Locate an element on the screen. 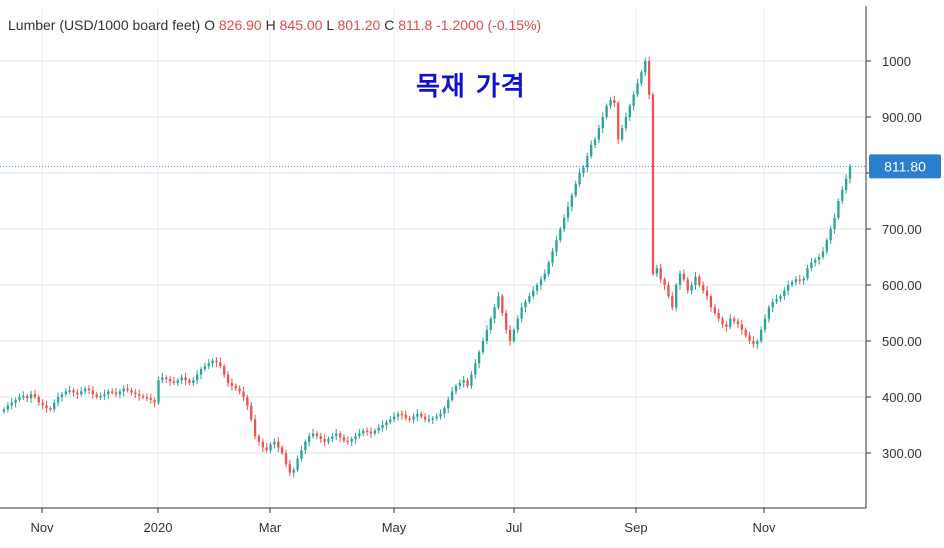 Image resolution: width=944 pixels, height=548 pixels. last-price-badge-text: 811.80 is located at coordinates (905, 166).